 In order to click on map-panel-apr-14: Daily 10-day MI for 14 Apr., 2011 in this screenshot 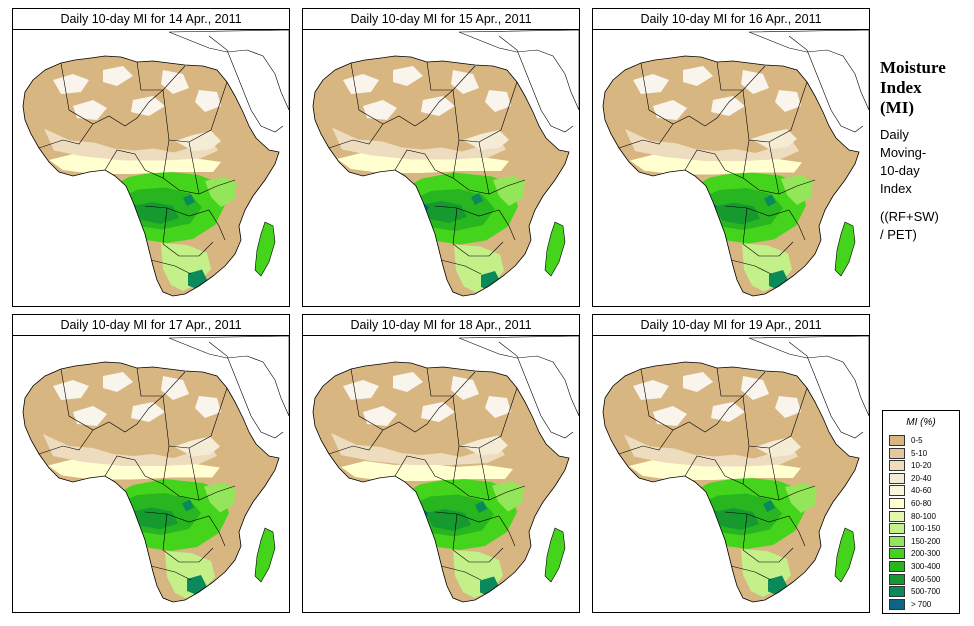, I will do `click(151, 157)`.